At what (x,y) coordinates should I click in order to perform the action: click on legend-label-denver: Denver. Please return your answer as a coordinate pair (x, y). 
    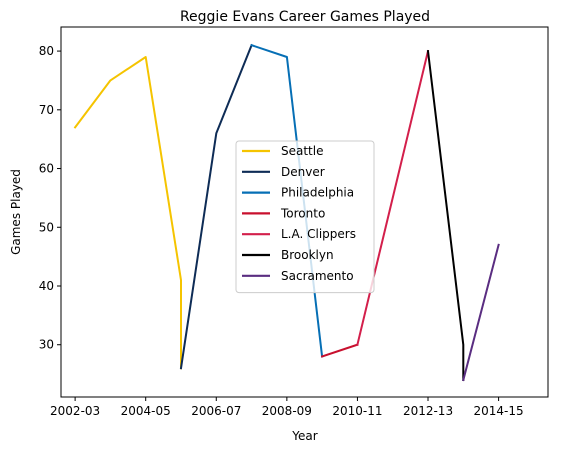
    Looking at the image, I should click on (303, 172).